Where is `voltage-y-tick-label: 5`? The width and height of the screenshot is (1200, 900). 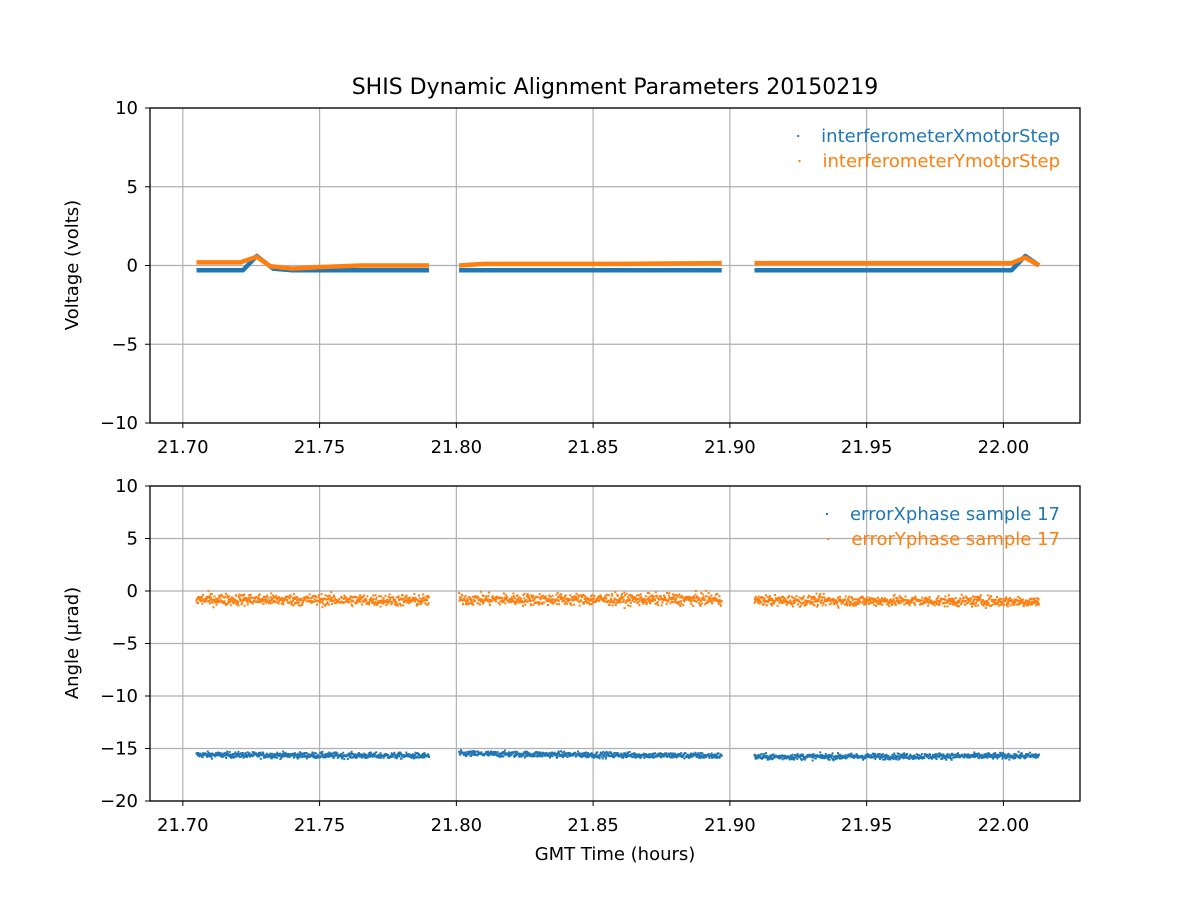
voltage-y-tick-label: 5 is located at coordinates (132, 187).